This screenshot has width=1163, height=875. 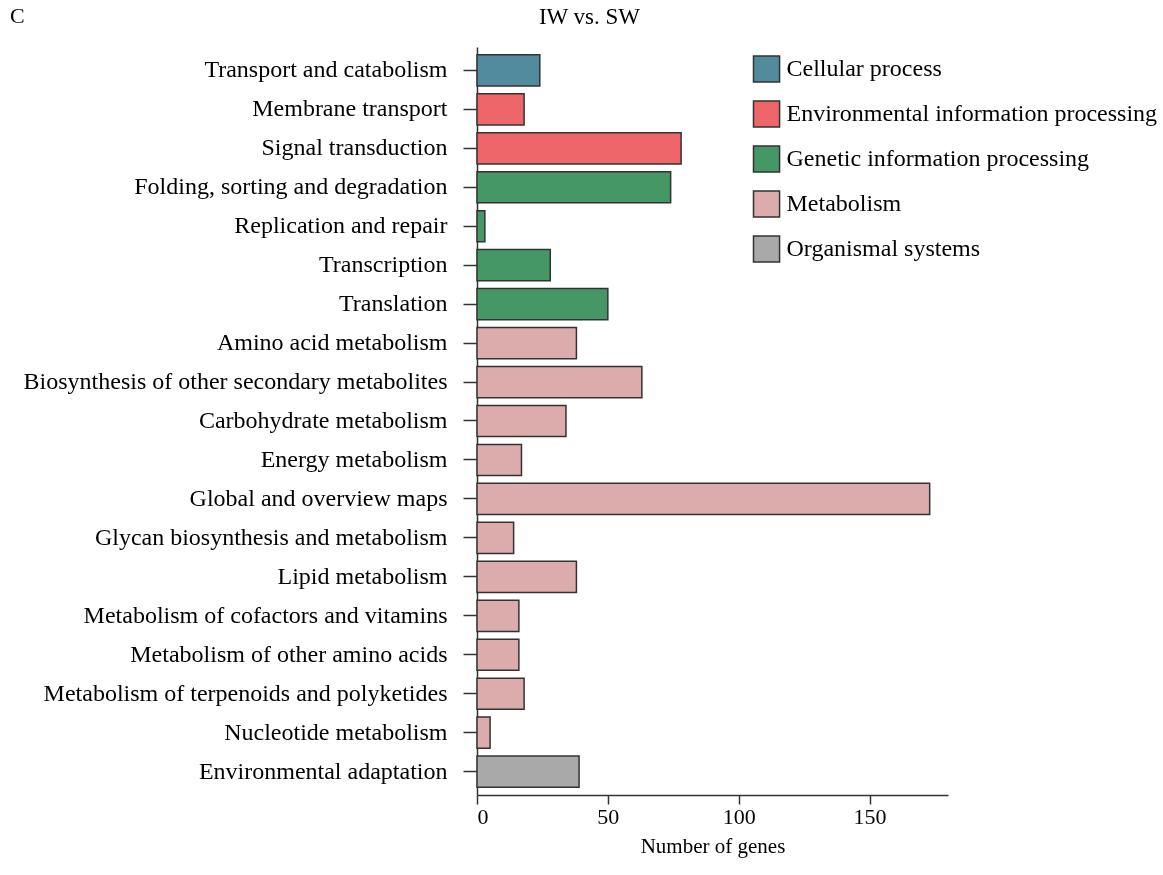 What do you see at coordinates (362, 575) in the screenshot?
I see `y-tick-label: Lipid metabolism` at bounding box center [362, 575].